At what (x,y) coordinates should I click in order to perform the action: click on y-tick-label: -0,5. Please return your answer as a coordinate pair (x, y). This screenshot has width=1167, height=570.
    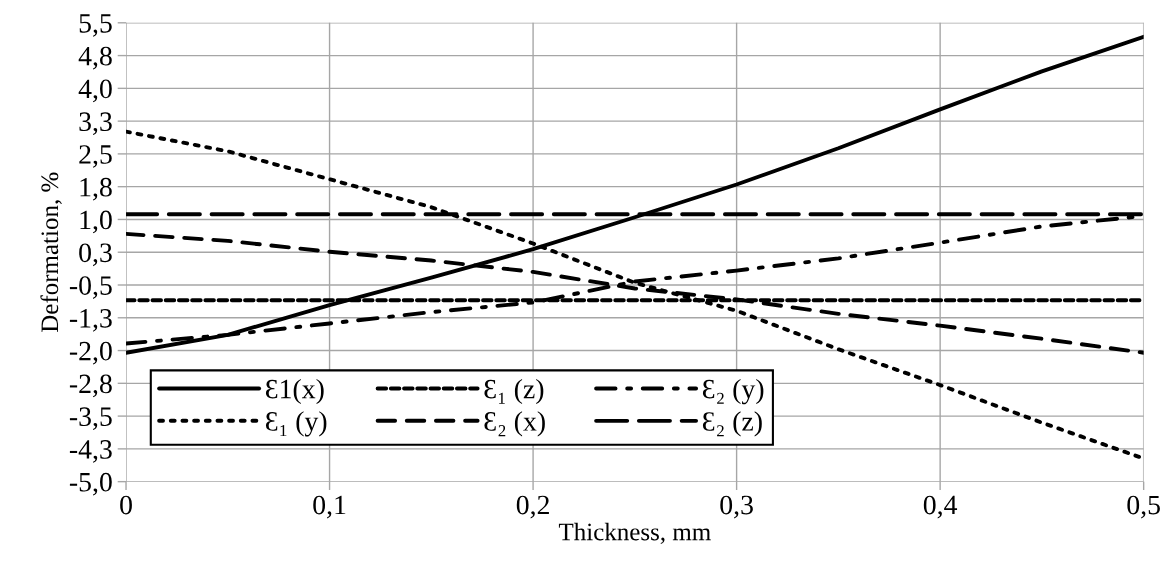
    Looking at the image, I should click on (90, 287).